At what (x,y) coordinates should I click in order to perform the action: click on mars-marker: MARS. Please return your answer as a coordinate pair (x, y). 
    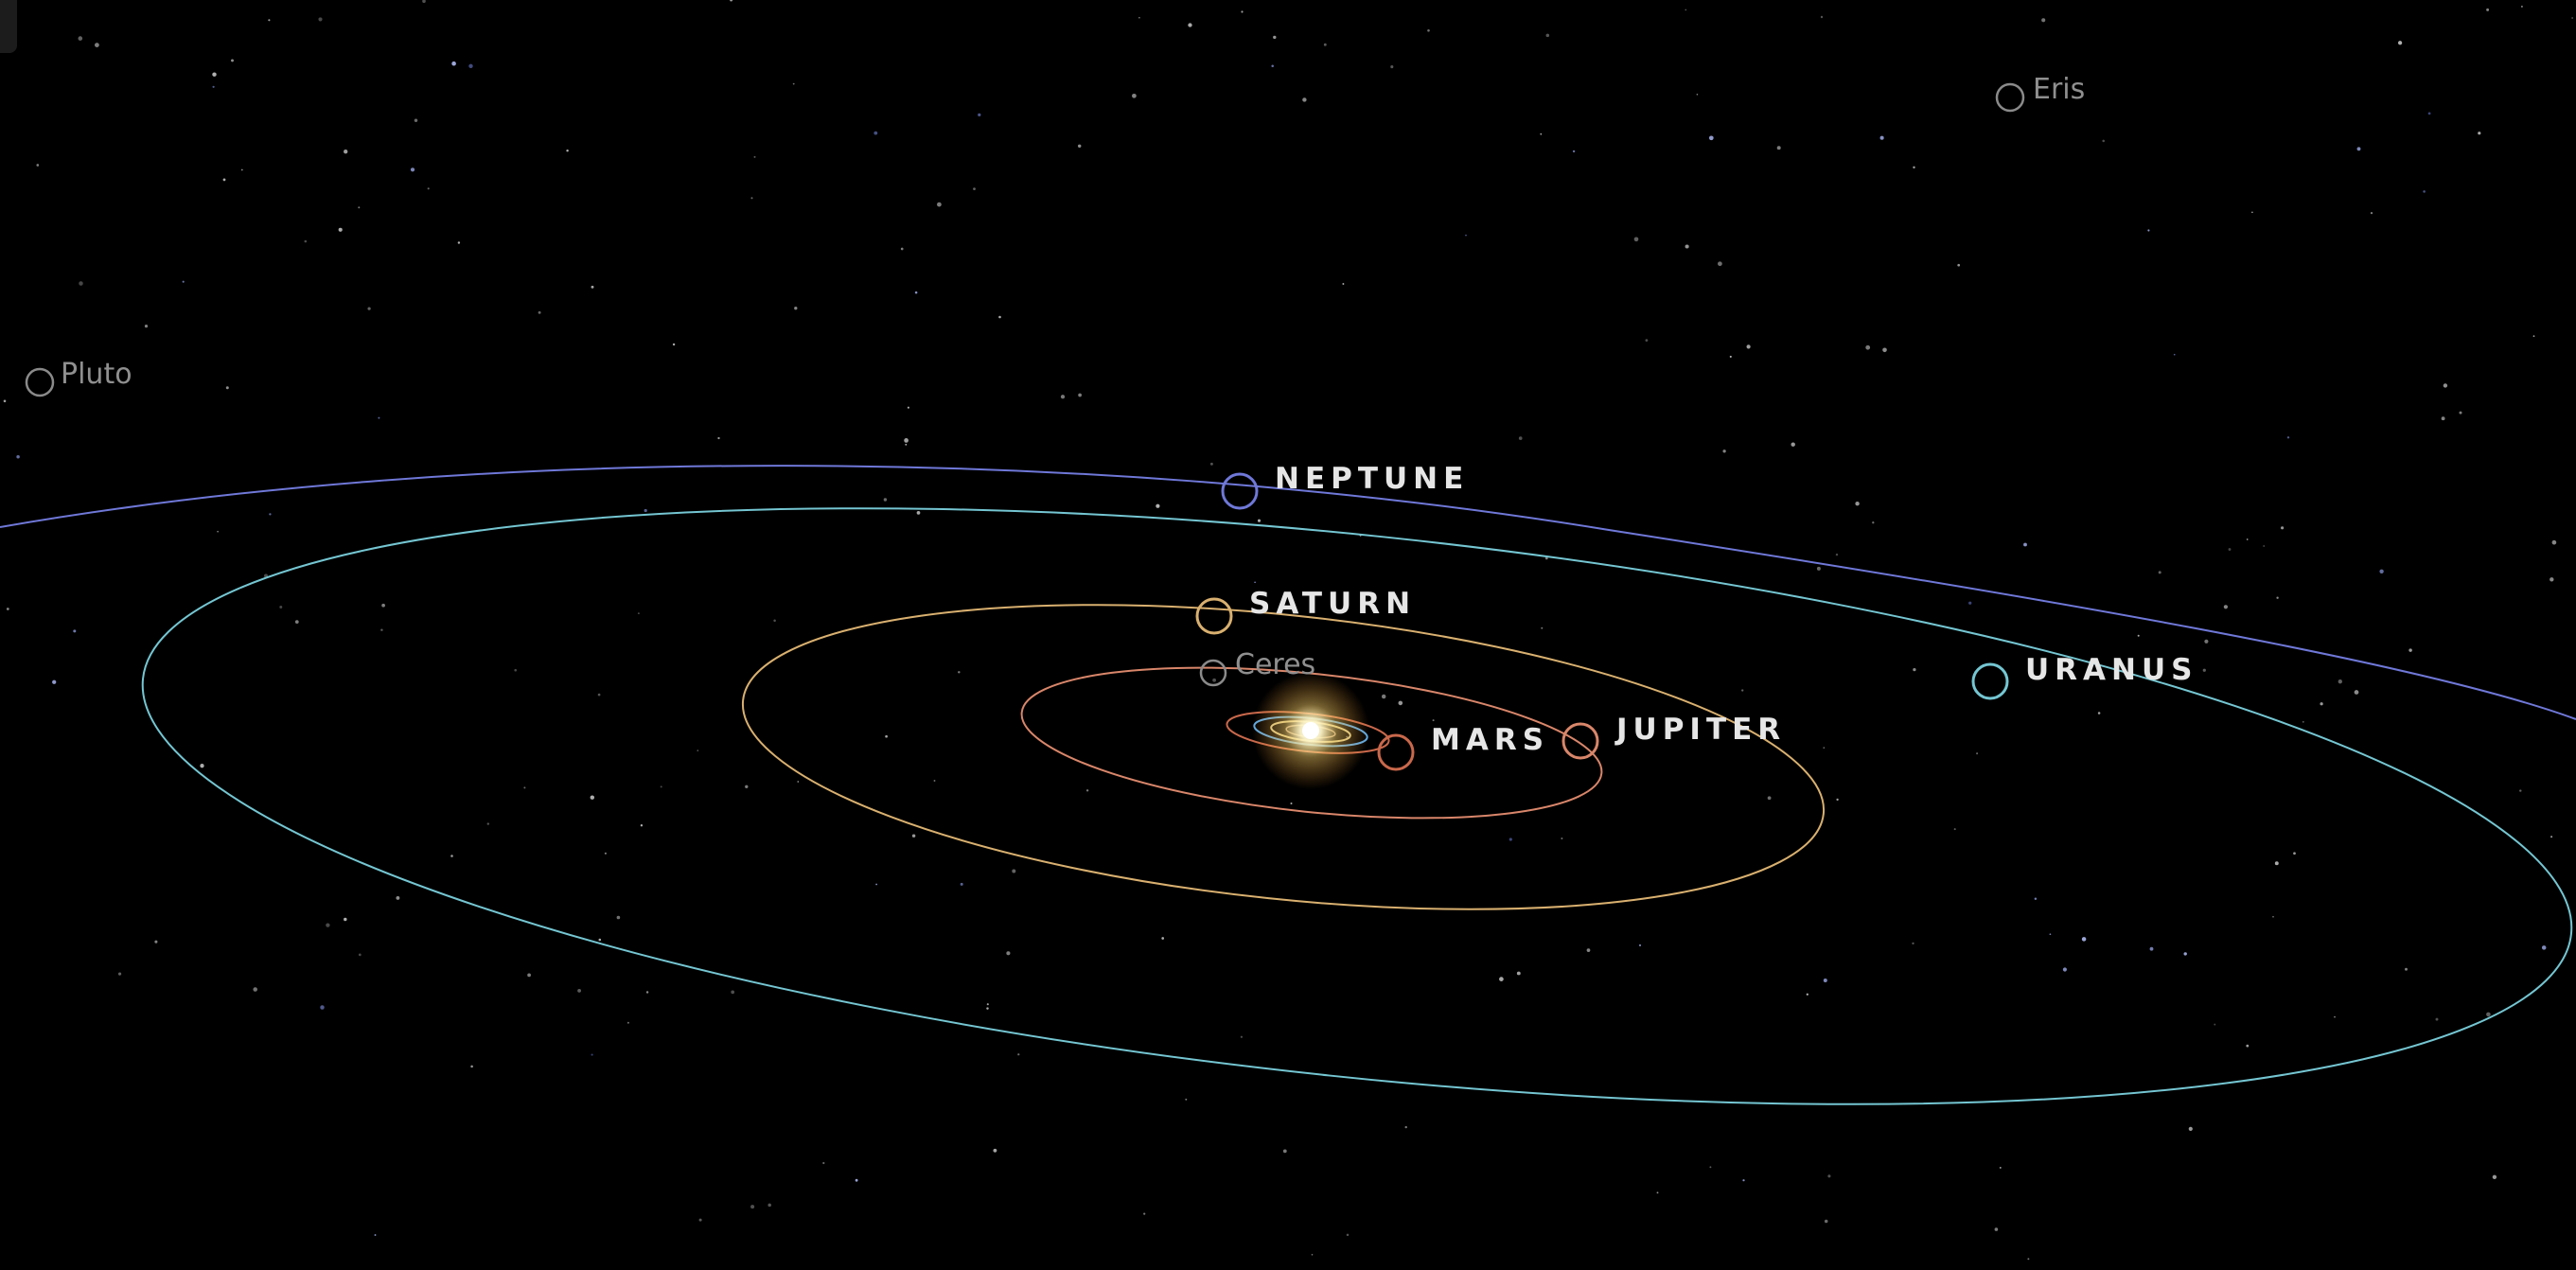
    Looking at the image, I should click on (1463, 747).